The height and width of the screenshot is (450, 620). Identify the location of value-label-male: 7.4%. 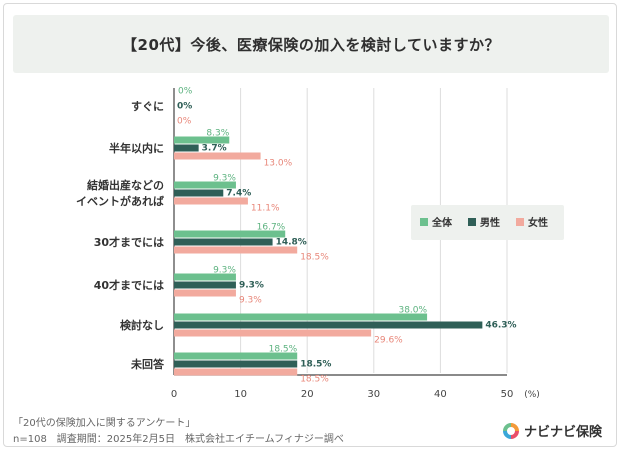
(238, 194).